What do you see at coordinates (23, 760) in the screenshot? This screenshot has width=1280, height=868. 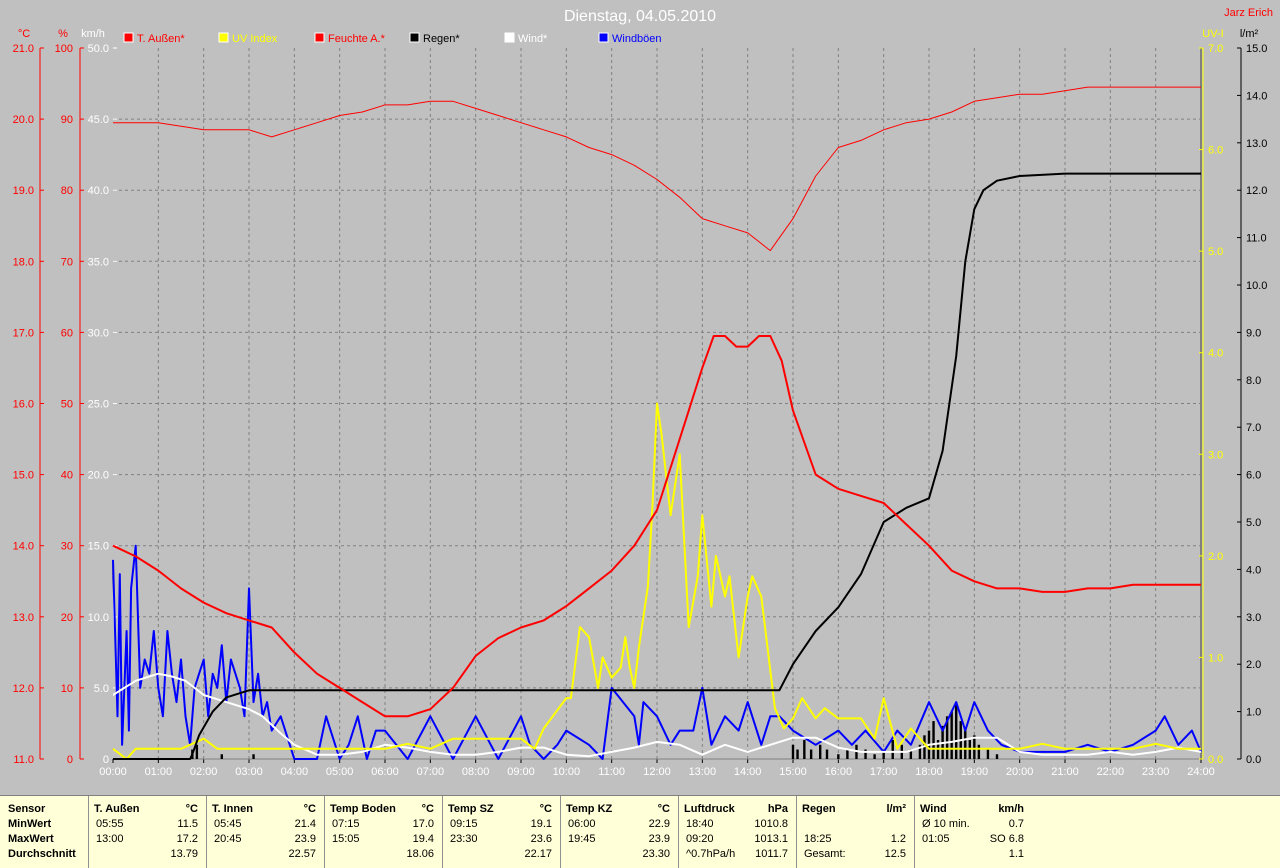 I see `y-tick-label-temp: 11.0` at bounding box center [23, 760].